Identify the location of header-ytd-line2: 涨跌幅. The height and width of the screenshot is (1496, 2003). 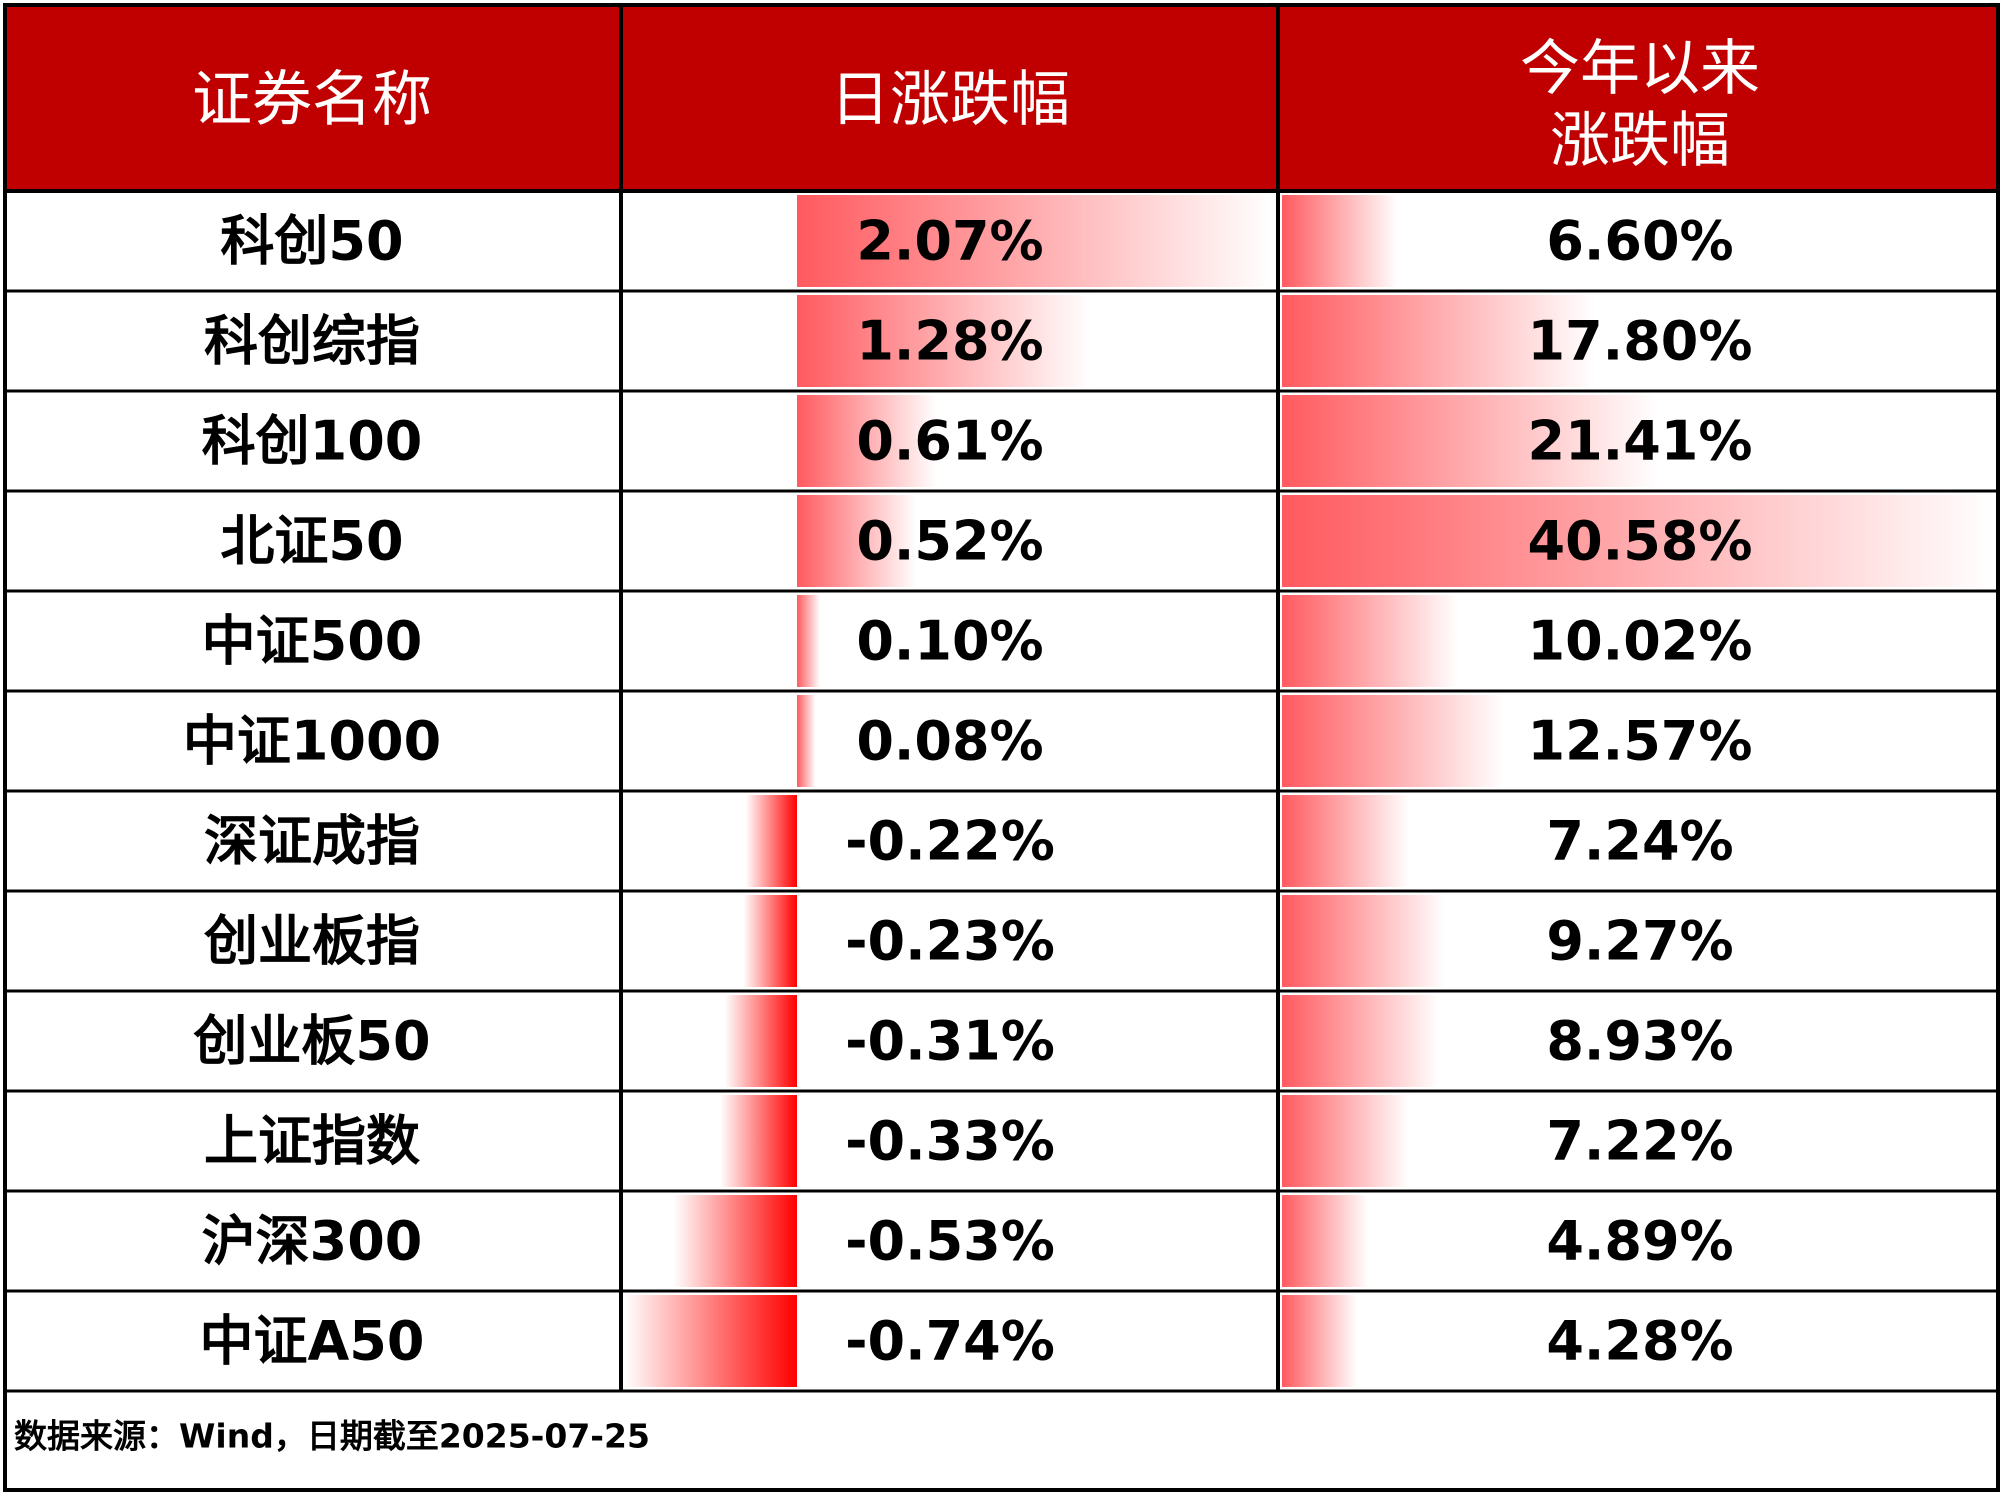
(1640, 141).